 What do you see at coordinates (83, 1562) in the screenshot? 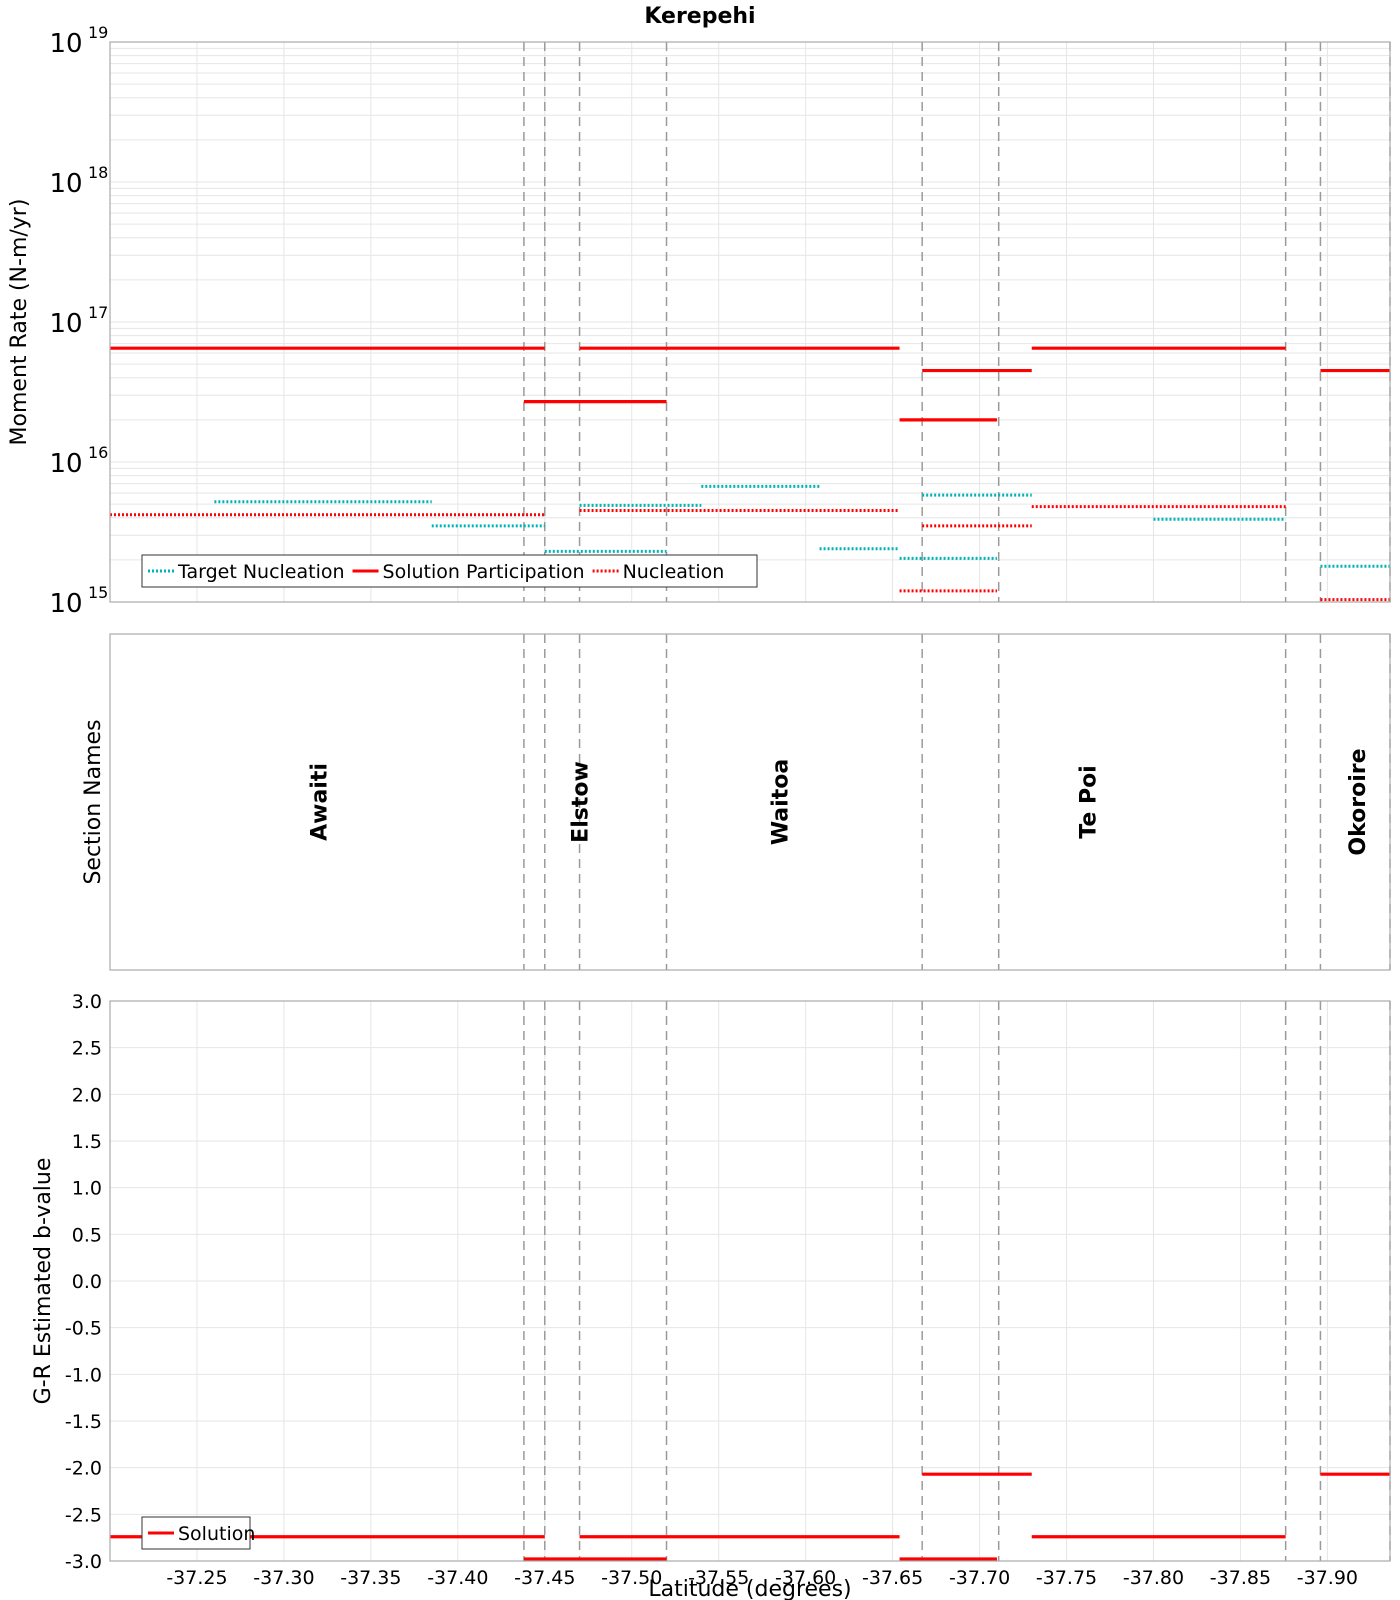
I see `y-tick-label: -3.0` at bounding box center [83, 1562].